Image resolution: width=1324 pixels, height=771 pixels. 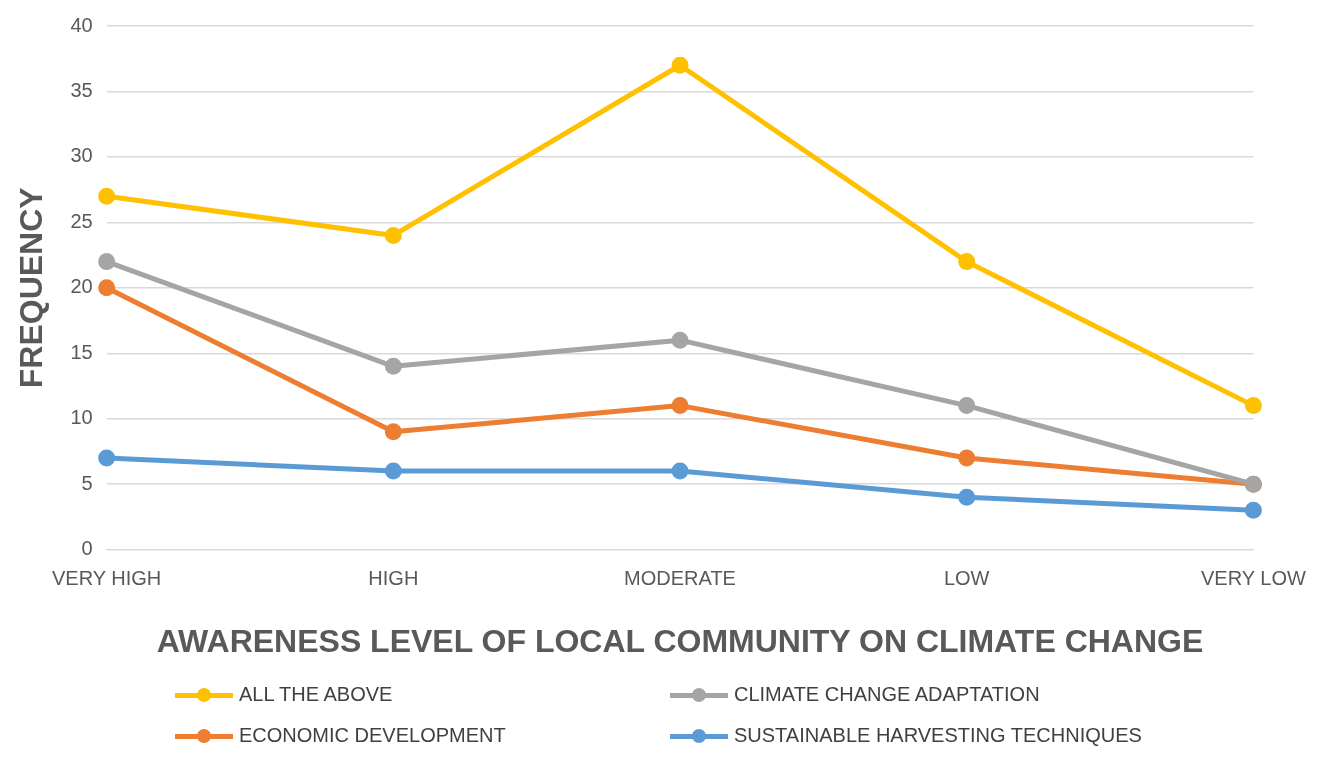 What do you see at coordinates (87, 482) in the screenshot?
I see `y-tick-label: 5` at bounding box center [87, 482].